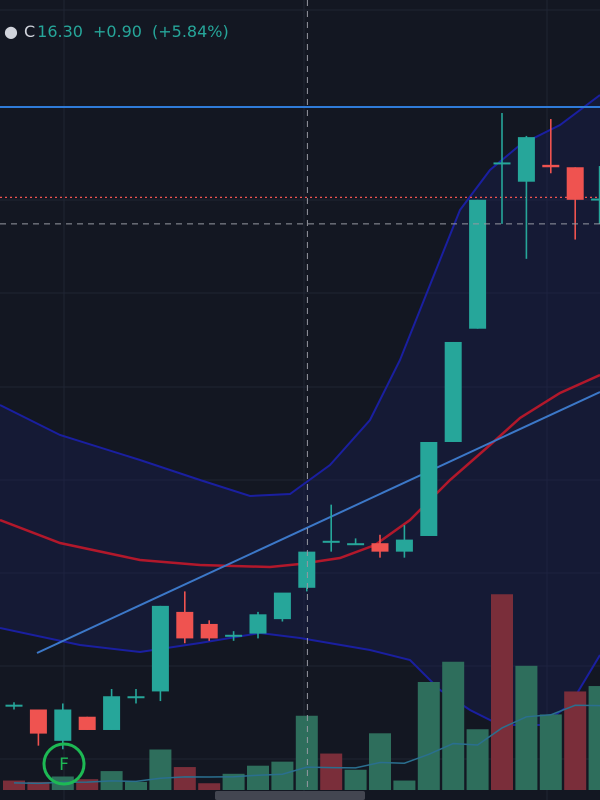 The height and width of the screenshot is (800, 600). I want to click on time-scrollbar, so click(290, 795).